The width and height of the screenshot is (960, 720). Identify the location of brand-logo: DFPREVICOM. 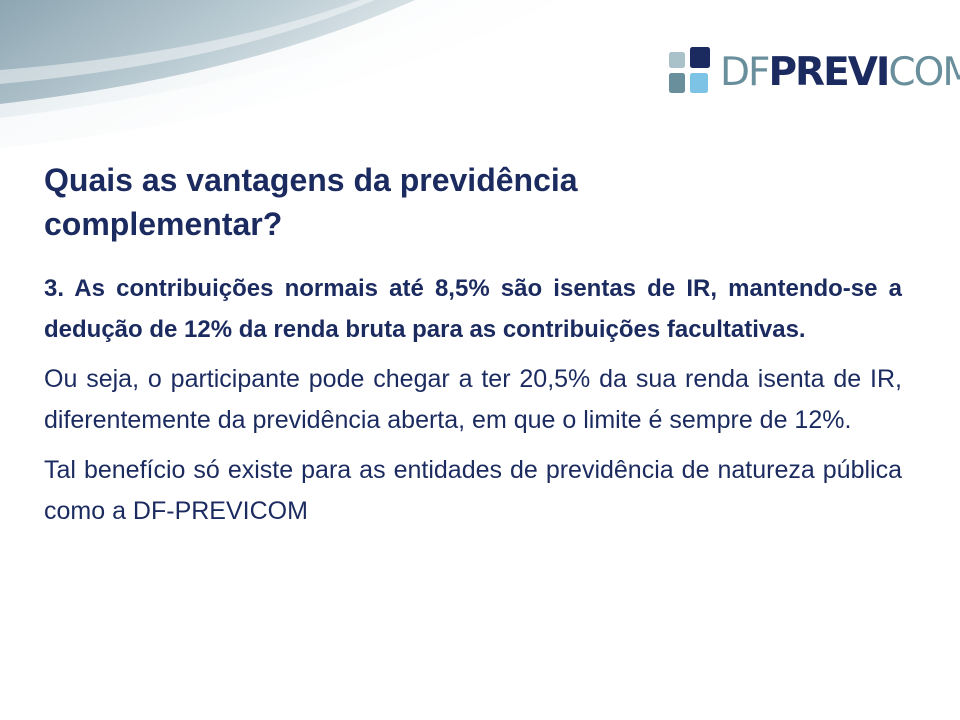
(814, 74).